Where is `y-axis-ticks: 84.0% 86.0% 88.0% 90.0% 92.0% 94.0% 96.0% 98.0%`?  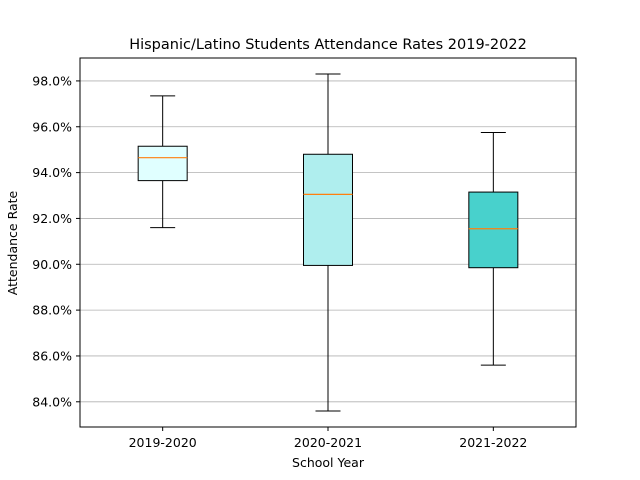 y-axis-ticks: 84.0% 86.0% 88.0% 90.0% 92.0% 94.0% 96.0% 98.0% is located at coordinates (56, 241).